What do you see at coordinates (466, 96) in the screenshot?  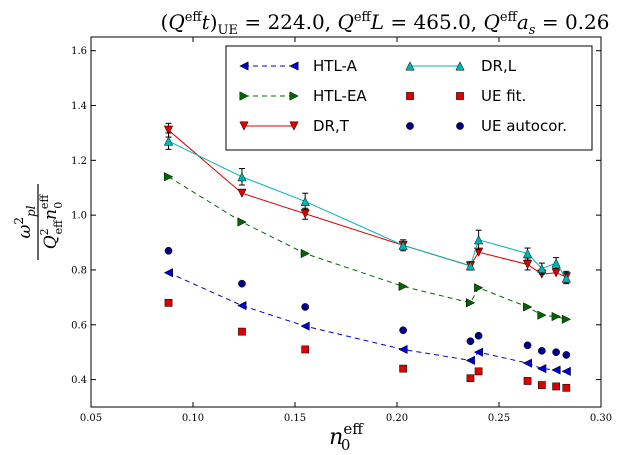 I see `legend-item-ue-fit: UE fit.` at bounding box center [466, 96].